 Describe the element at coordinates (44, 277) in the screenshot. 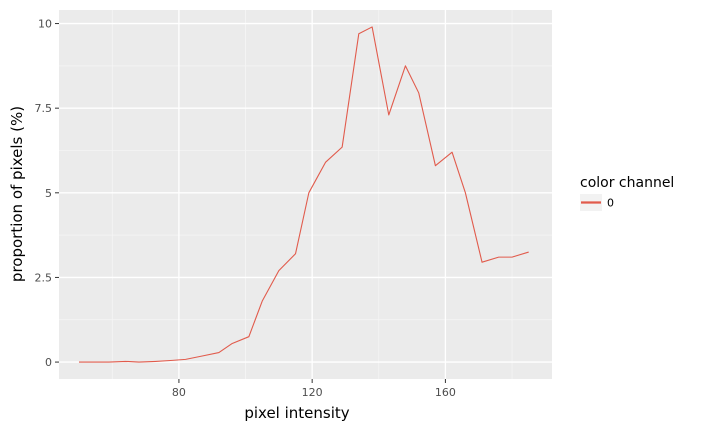

I see `y-tick-label: 2.5` at that location.